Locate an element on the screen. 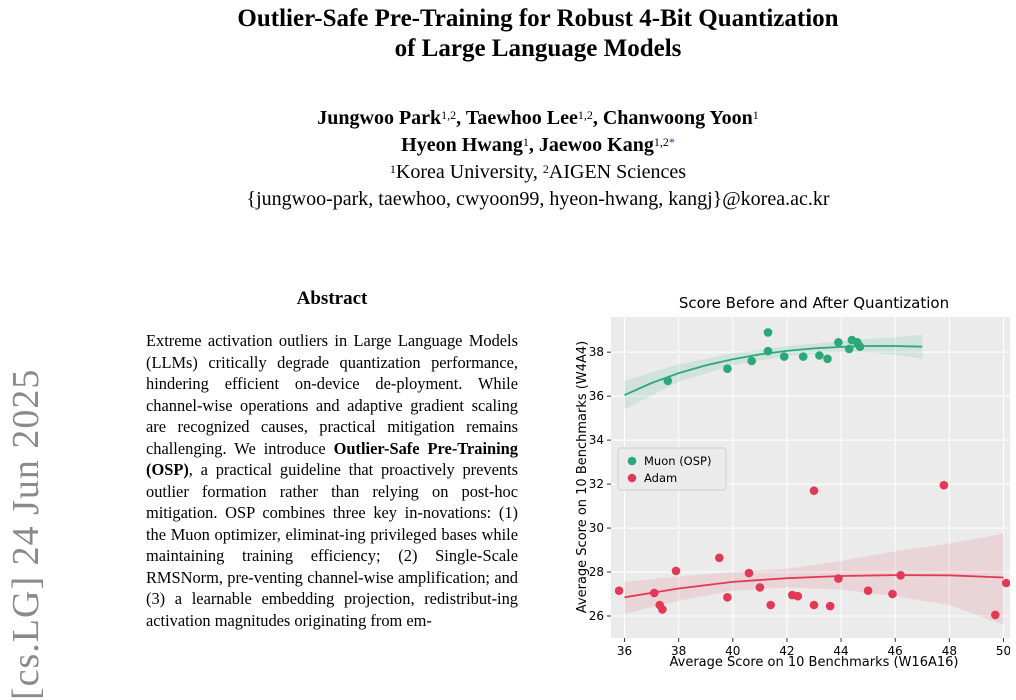 Image resolution: width=1016 pixels, height=700 pixels. y-tick-label: 32 is located at coordinates (596, 484).